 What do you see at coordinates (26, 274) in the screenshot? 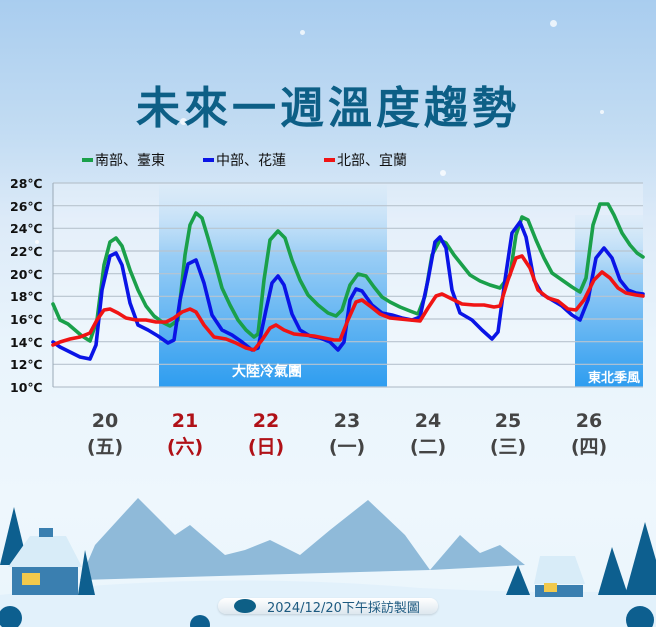
I see `y-tick: 20℃` at bounding box center [26, 274].